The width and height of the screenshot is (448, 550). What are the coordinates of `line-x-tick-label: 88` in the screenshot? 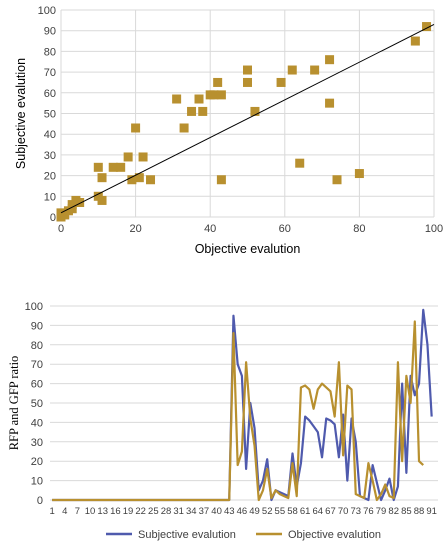 It's located at (419, 511).